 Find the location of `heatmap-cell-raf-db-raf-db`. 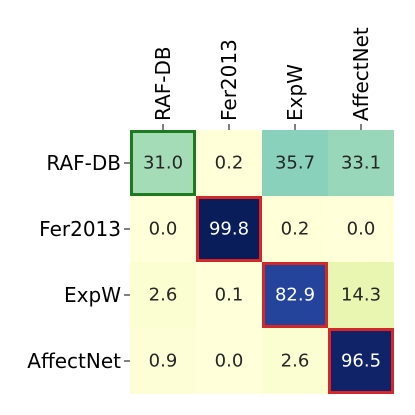

heatmap-cell-raf-db-raf-db is located at coordinates (163, 163).